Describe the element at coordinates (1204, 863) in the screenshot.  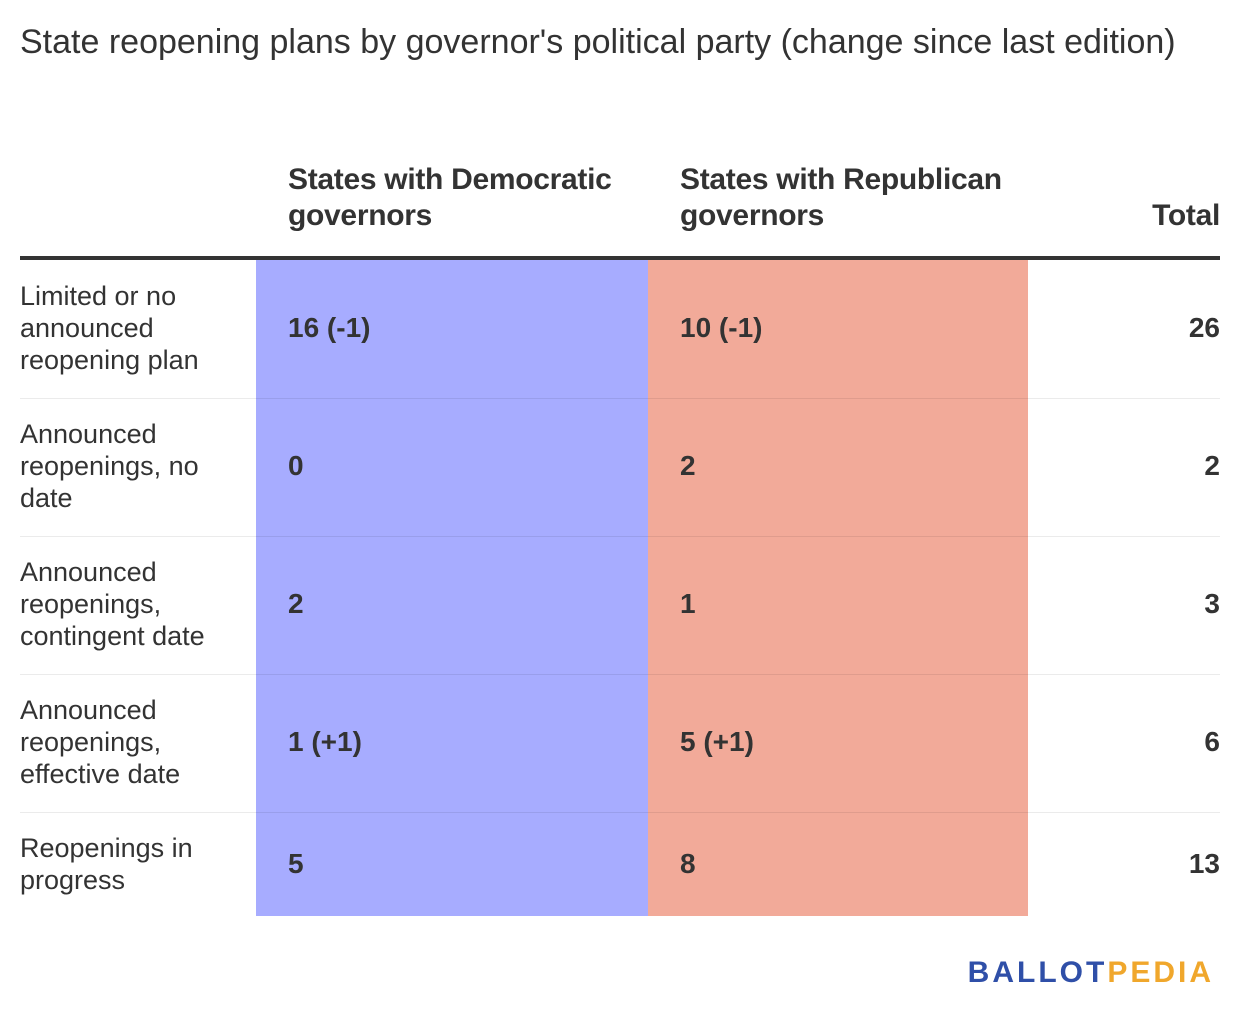
I see `total-value: 13` at that location.